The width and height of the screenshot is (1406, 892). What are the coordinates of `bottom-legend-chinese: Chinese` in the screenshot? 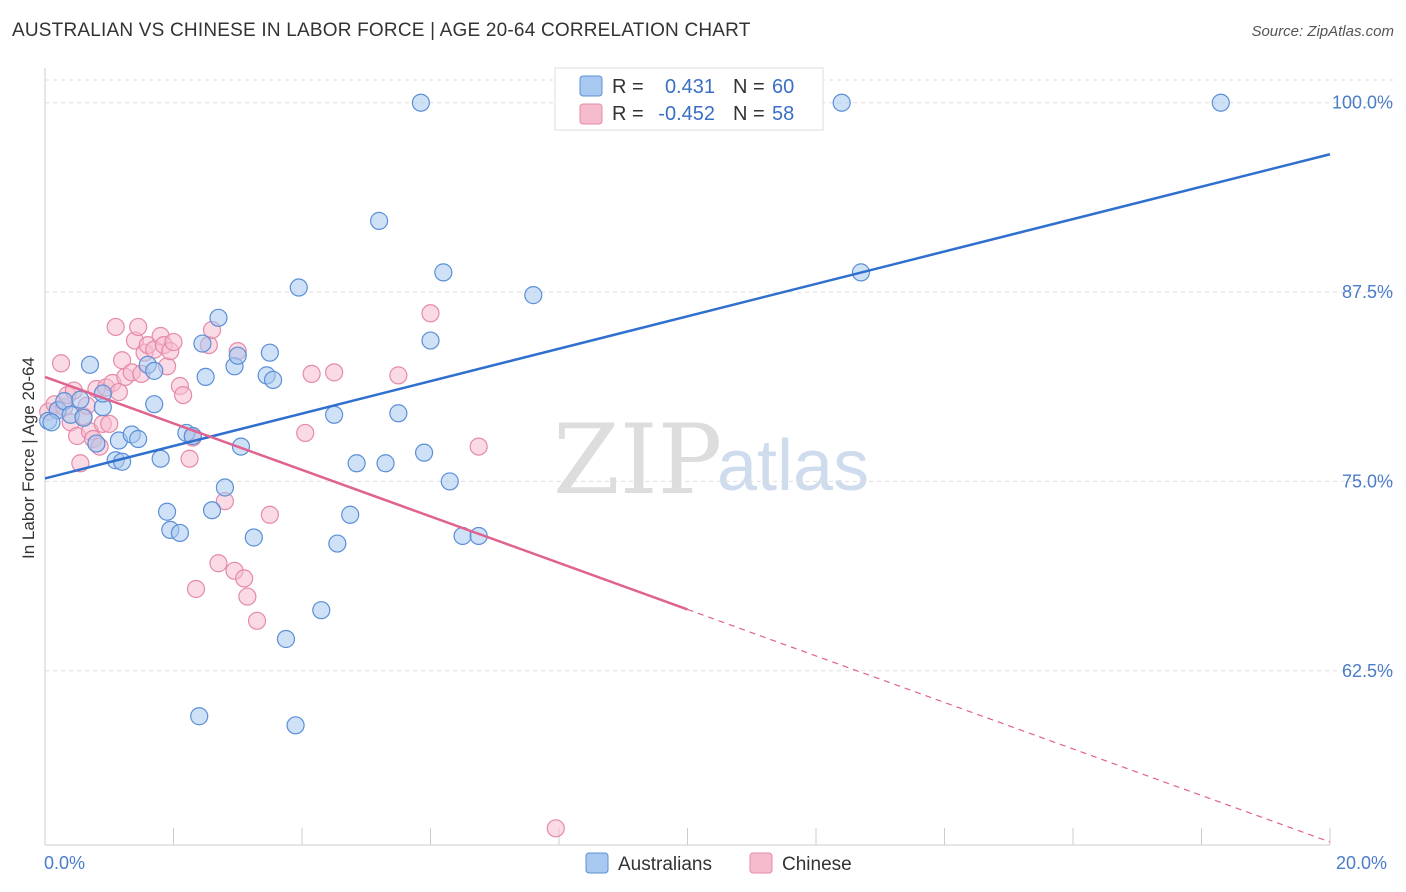 It's located at (817, 864).